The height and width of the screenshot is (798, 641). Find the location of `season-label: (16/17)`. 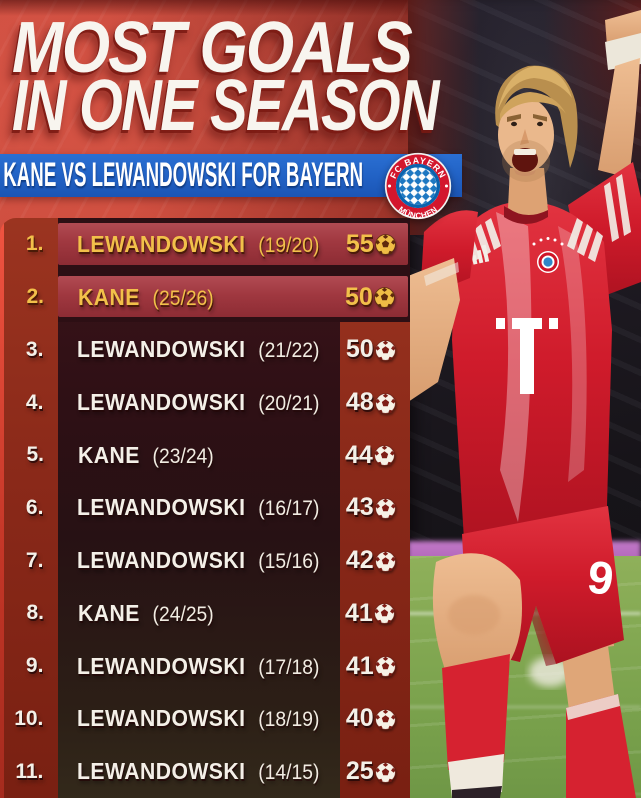

season-label: (16/17) is located at coordinates (286, 509).